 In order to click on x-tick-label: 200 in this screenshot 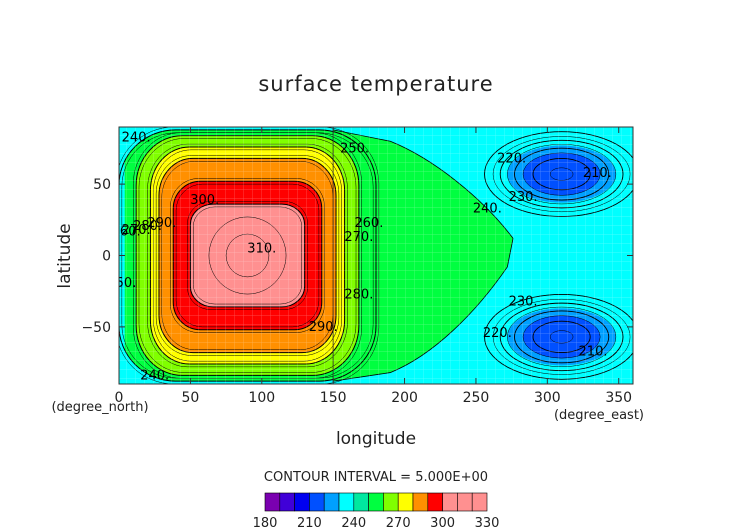, I will do `click(404, 398)`.